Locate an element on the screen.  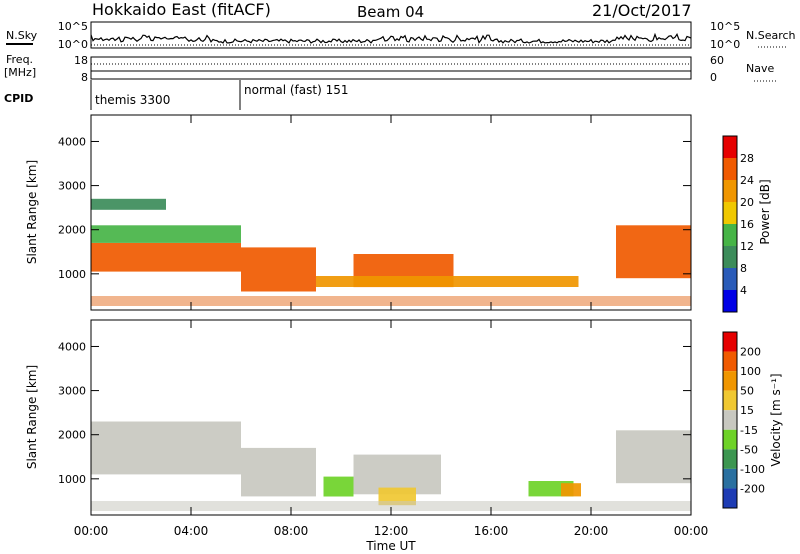
velocity-heatmap is located at coordinates (391, 466).